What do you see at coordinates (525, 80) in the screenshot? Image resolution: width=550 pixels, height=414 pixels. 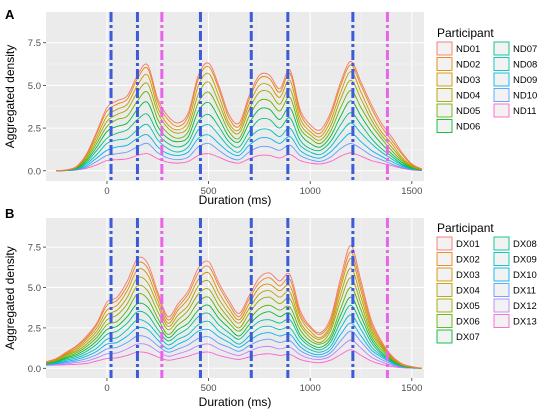 I see `legend-label: ND09` at bounding box center [525, 80].